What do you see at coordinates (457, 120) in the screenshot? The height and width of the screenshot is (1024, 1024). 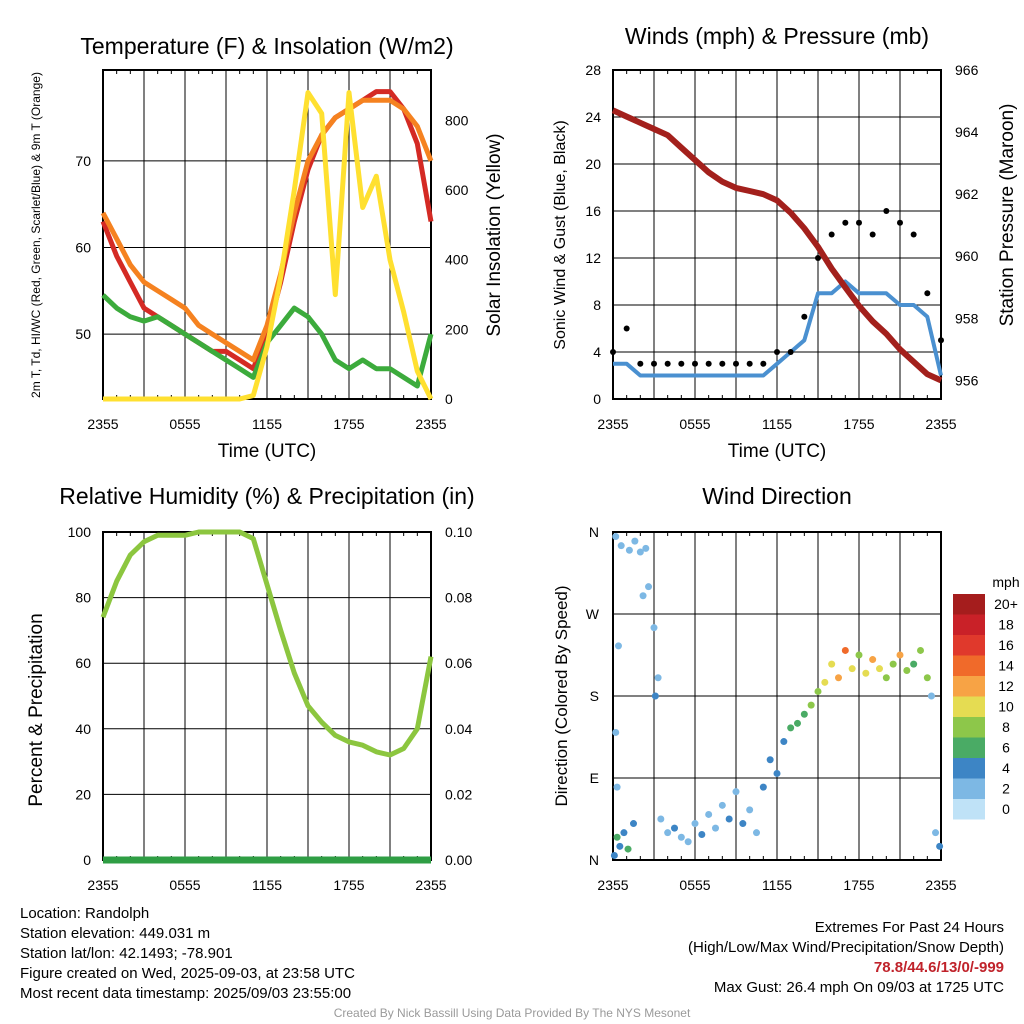 I see `y2-tick-label: 800` at bounding box center [457, 120].